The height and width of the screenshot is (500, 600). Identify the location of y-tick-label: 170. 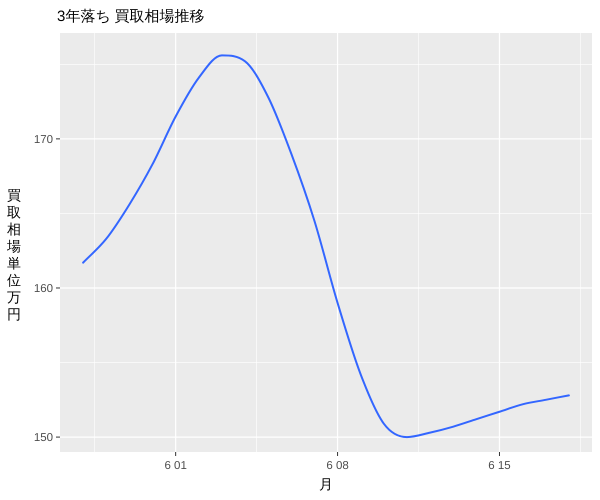
(43, 140).